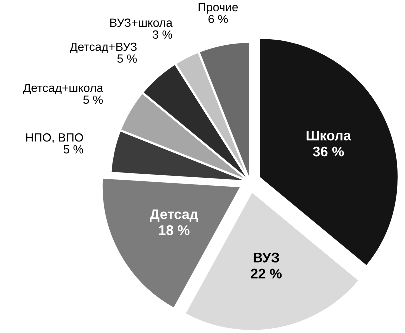  I want to click on slice-label: НПО, ВПО, so click(55, 139).